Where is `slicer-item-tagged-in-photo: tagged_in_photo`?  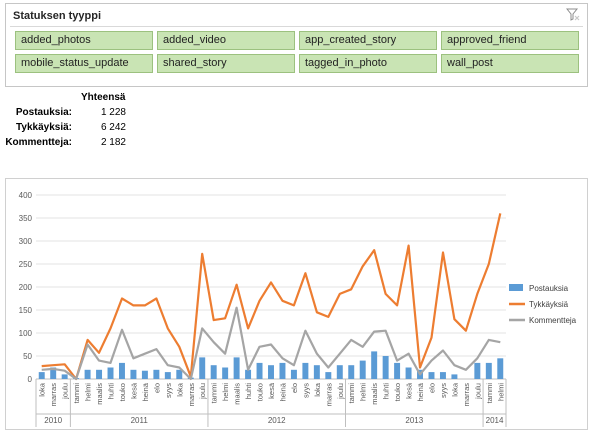
slicer-item-tagged-in-photo: tagged_in_photo is located at coordinates (368, 63).